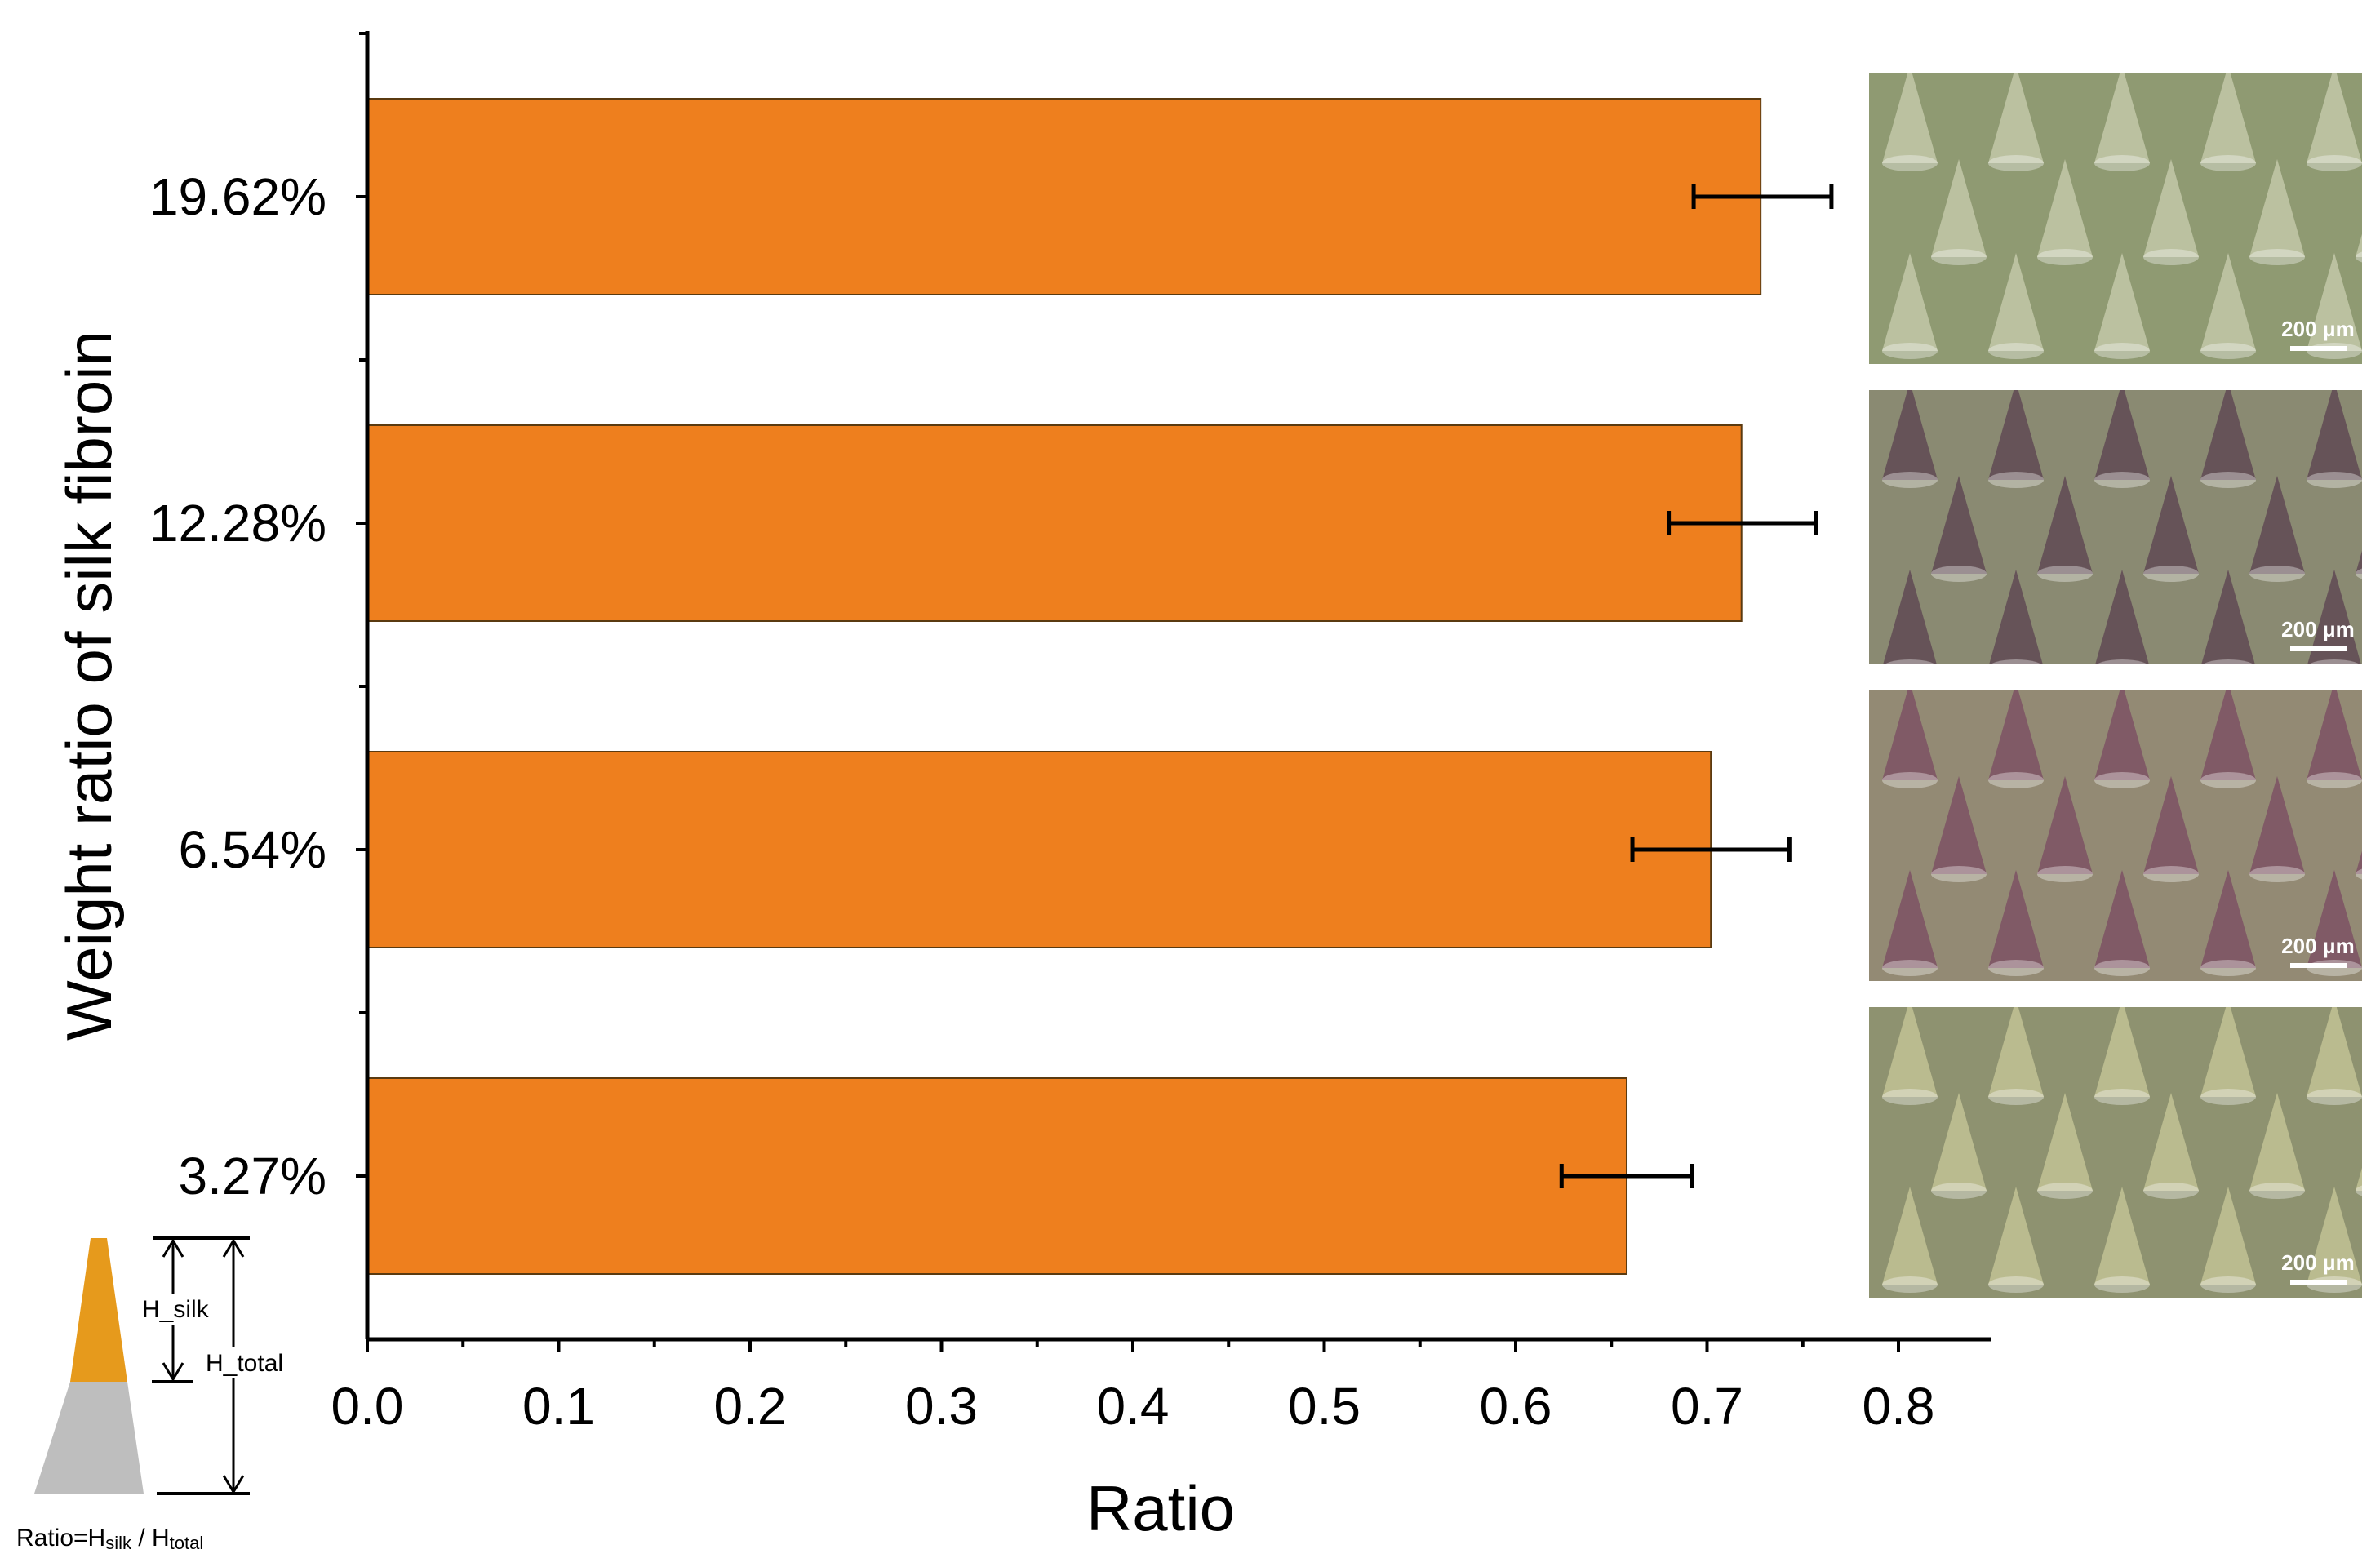  I want to click on error-bars-group, so click(1696, 686).